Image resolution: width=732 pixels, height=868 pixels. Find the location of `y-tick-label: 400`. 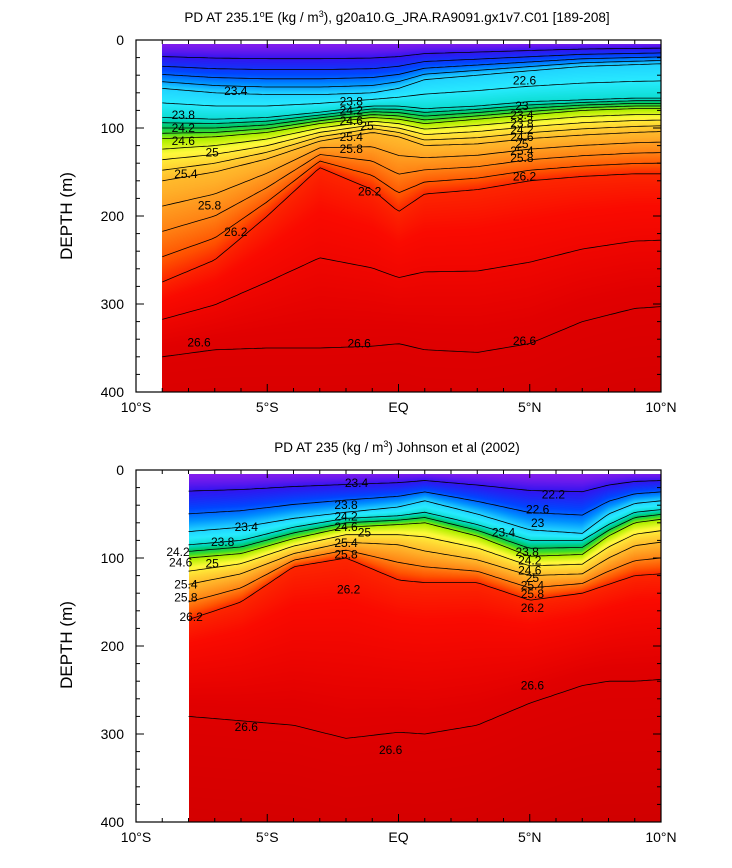

y-tick-label: 400 is located at coordinates (113, 822).